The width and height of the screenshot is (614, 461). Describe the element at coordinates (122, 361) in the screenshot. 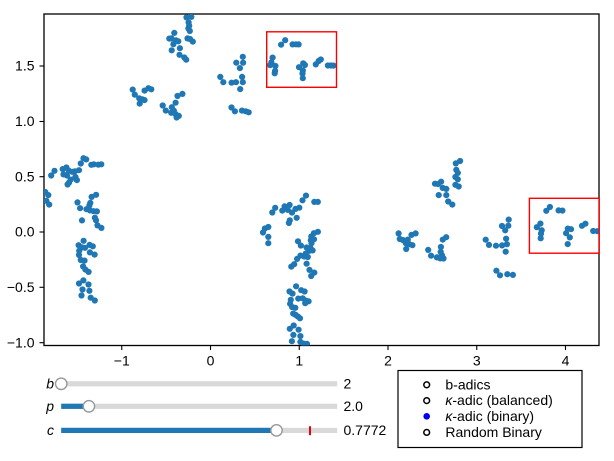

I see `svg-text: −1` at that location.